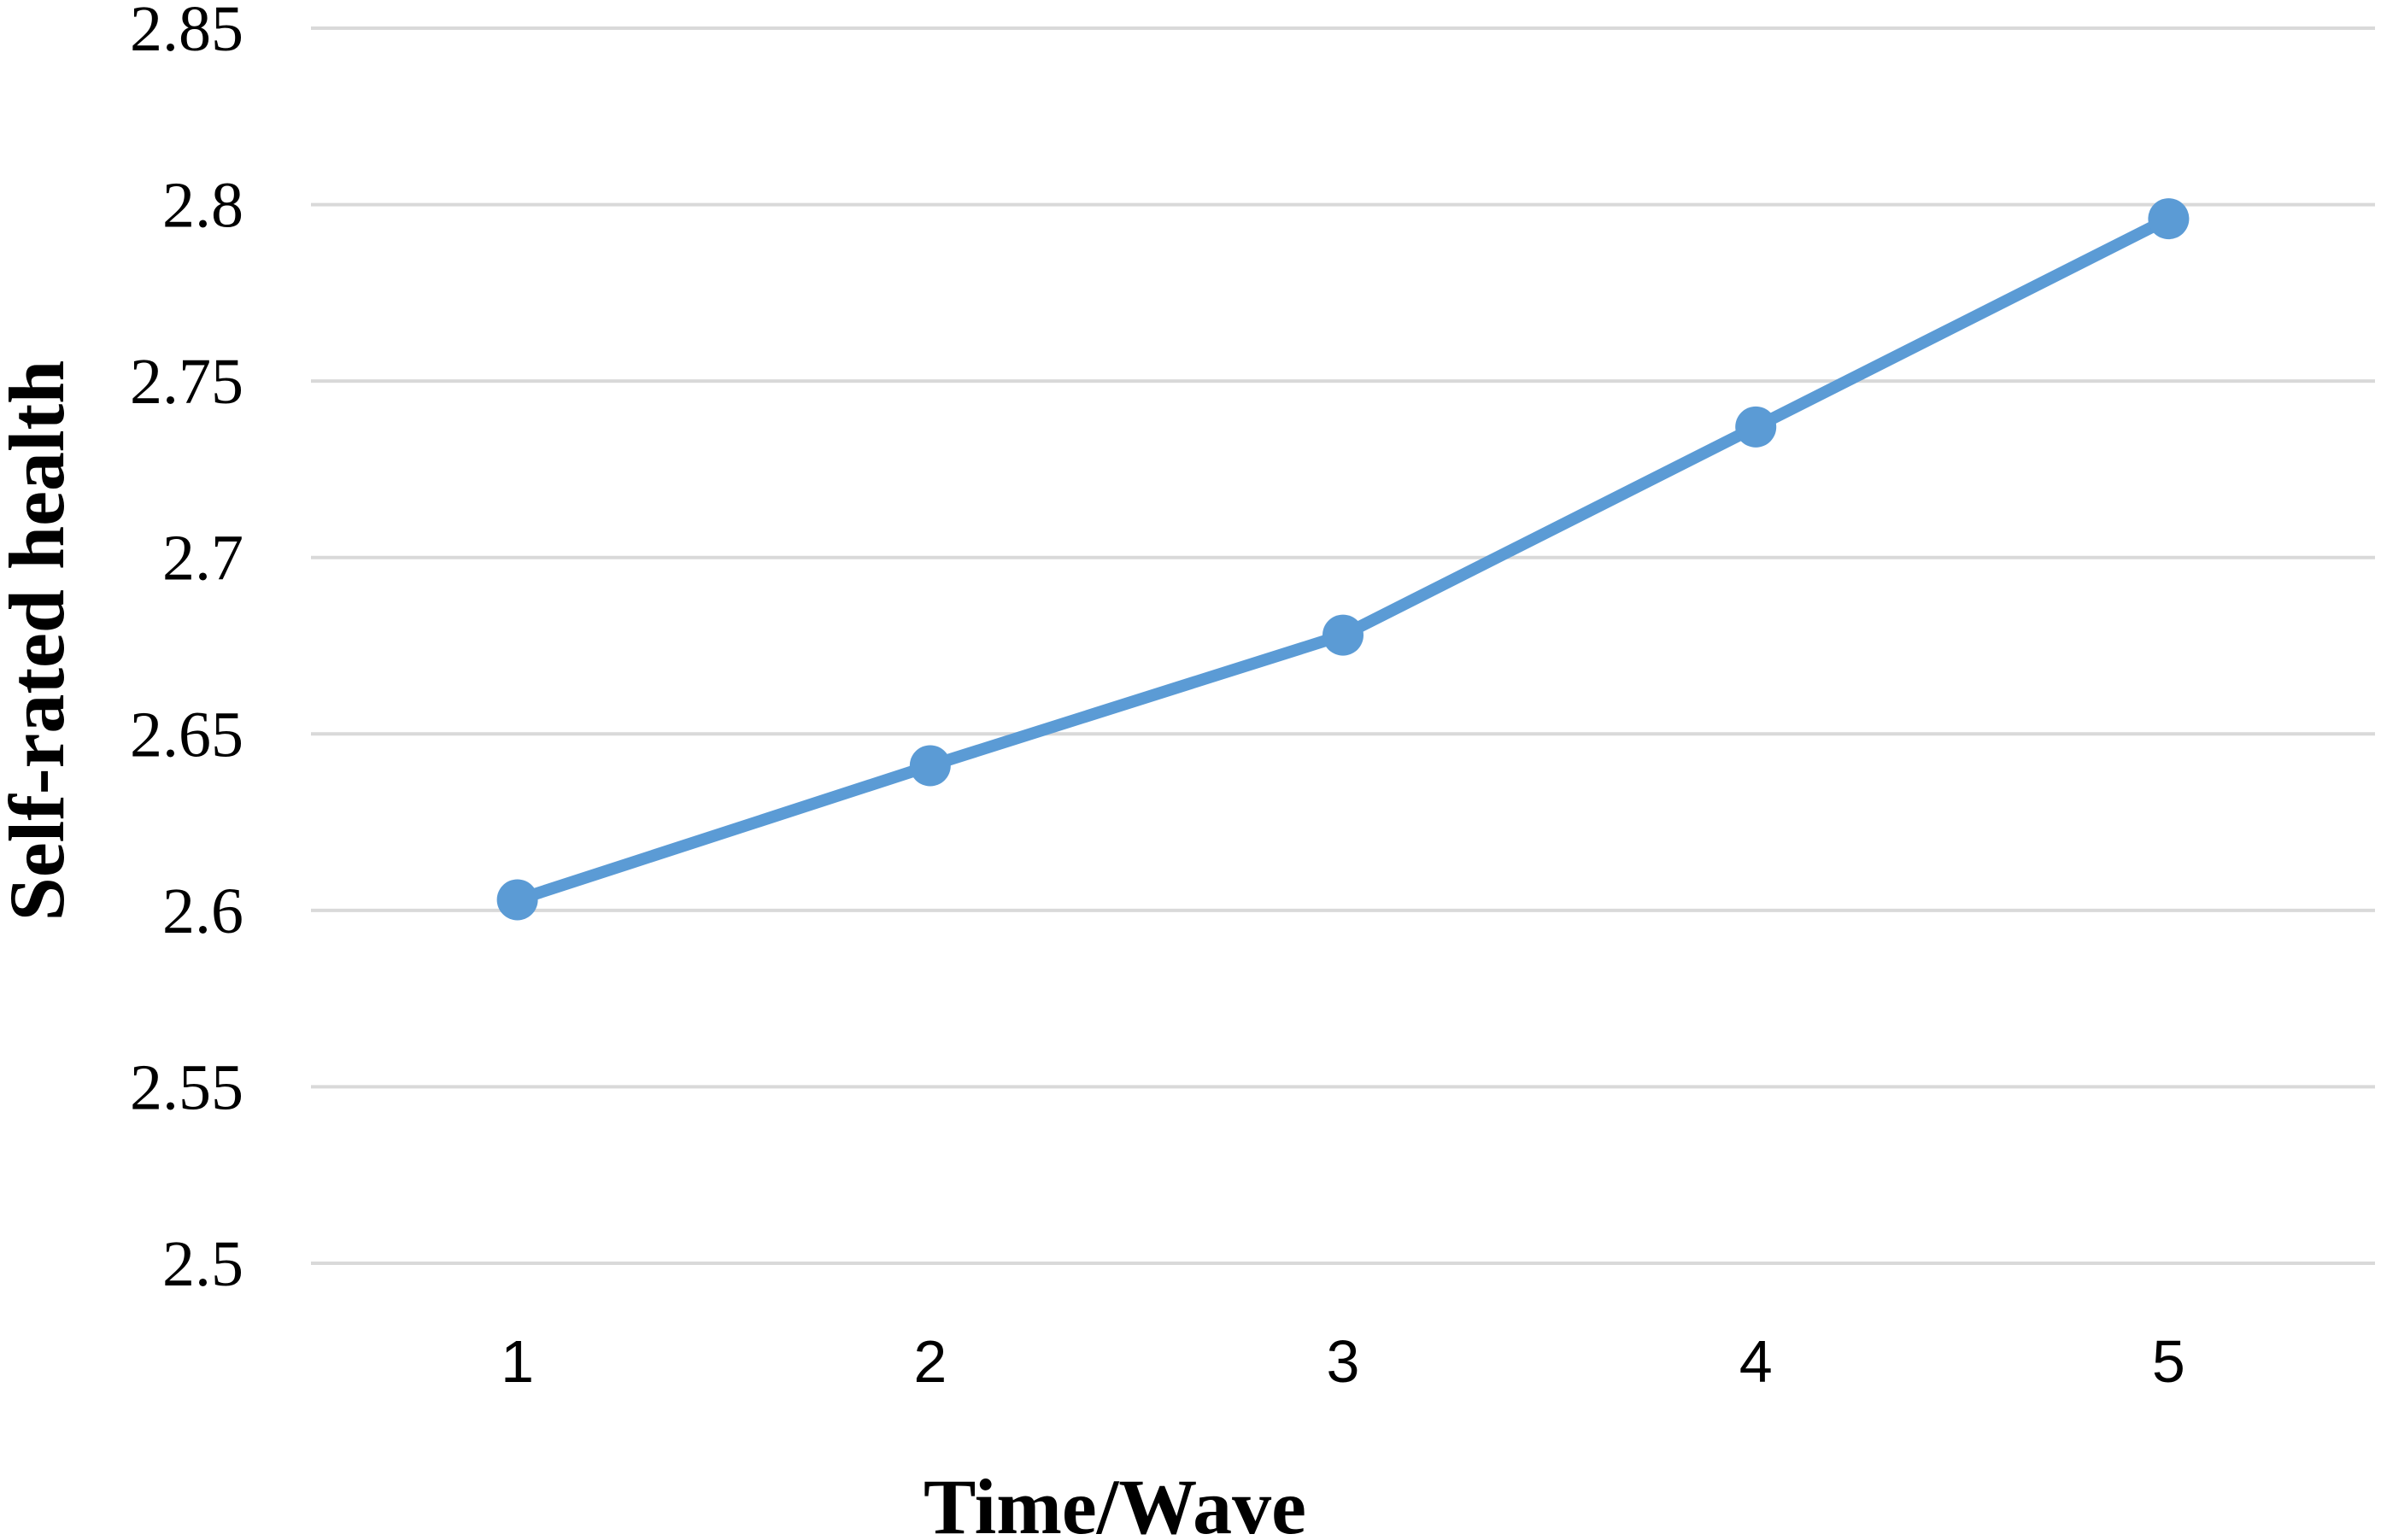 The image size is (2381, 1540). Describe the element at coordinates (40, 641) in the screenshot. I see `y-axis-title: Self-rated health` at that location.